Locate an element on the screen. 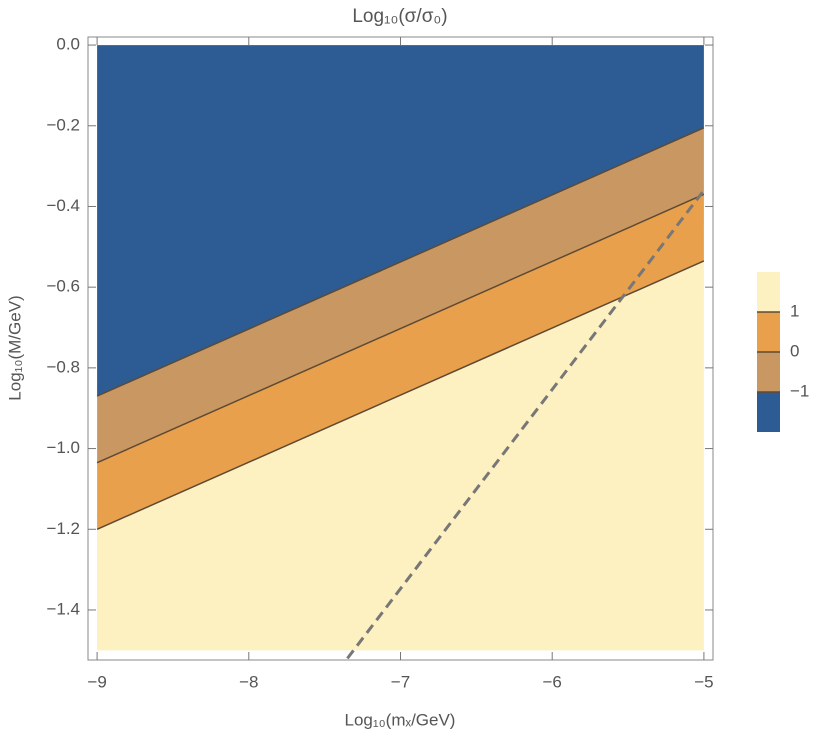 Image resolution: width=830 pixels, height=739 pixels. x-tick-label: −6 is located at coordinates (552, 681).